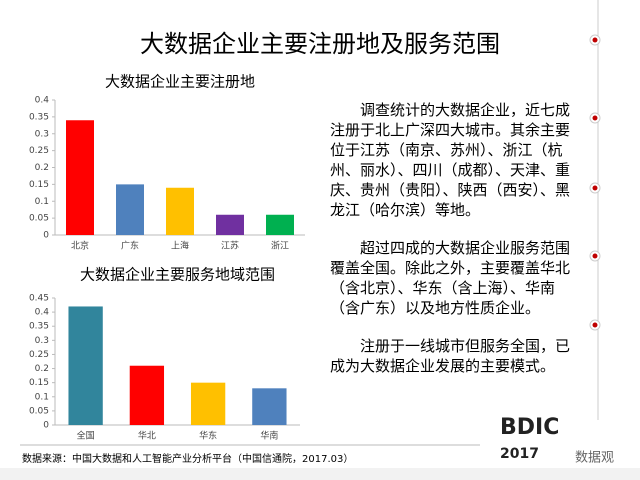  I want to click on x-tick-label: 广东, so click(130, 246).